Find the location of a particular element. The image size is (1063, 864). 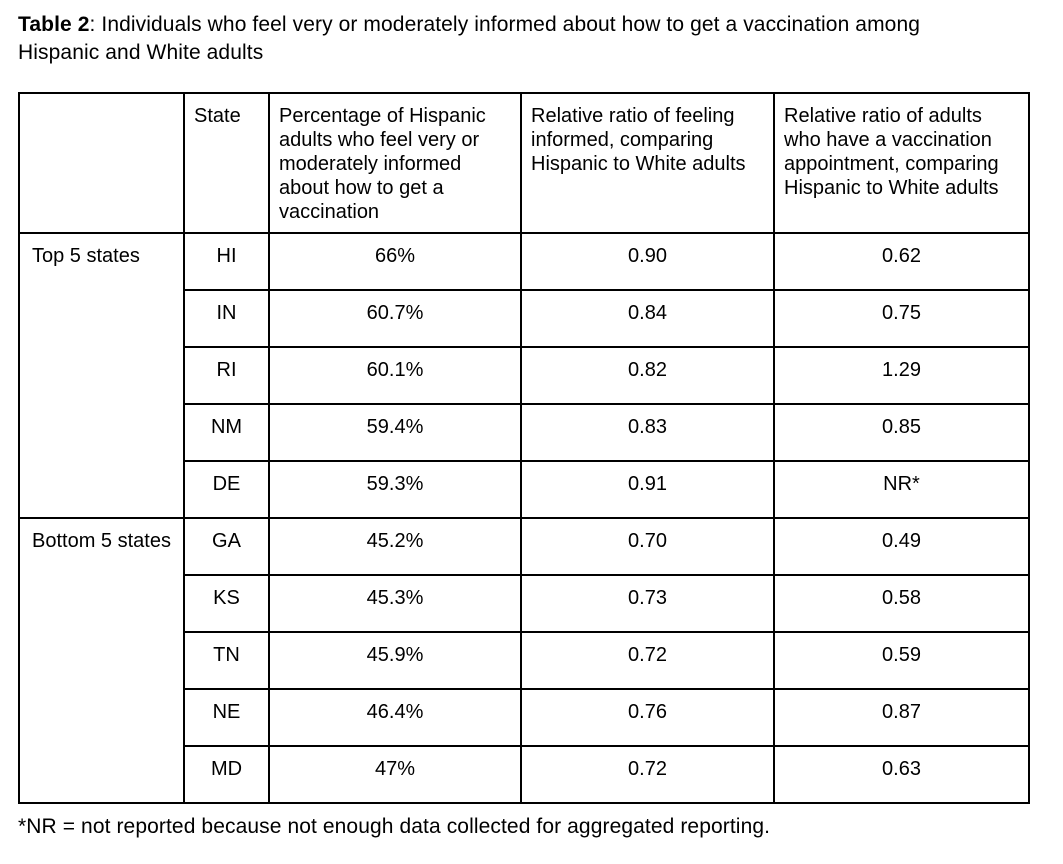

percentage-cell: 45.9% is located at coordinates (395, 660).